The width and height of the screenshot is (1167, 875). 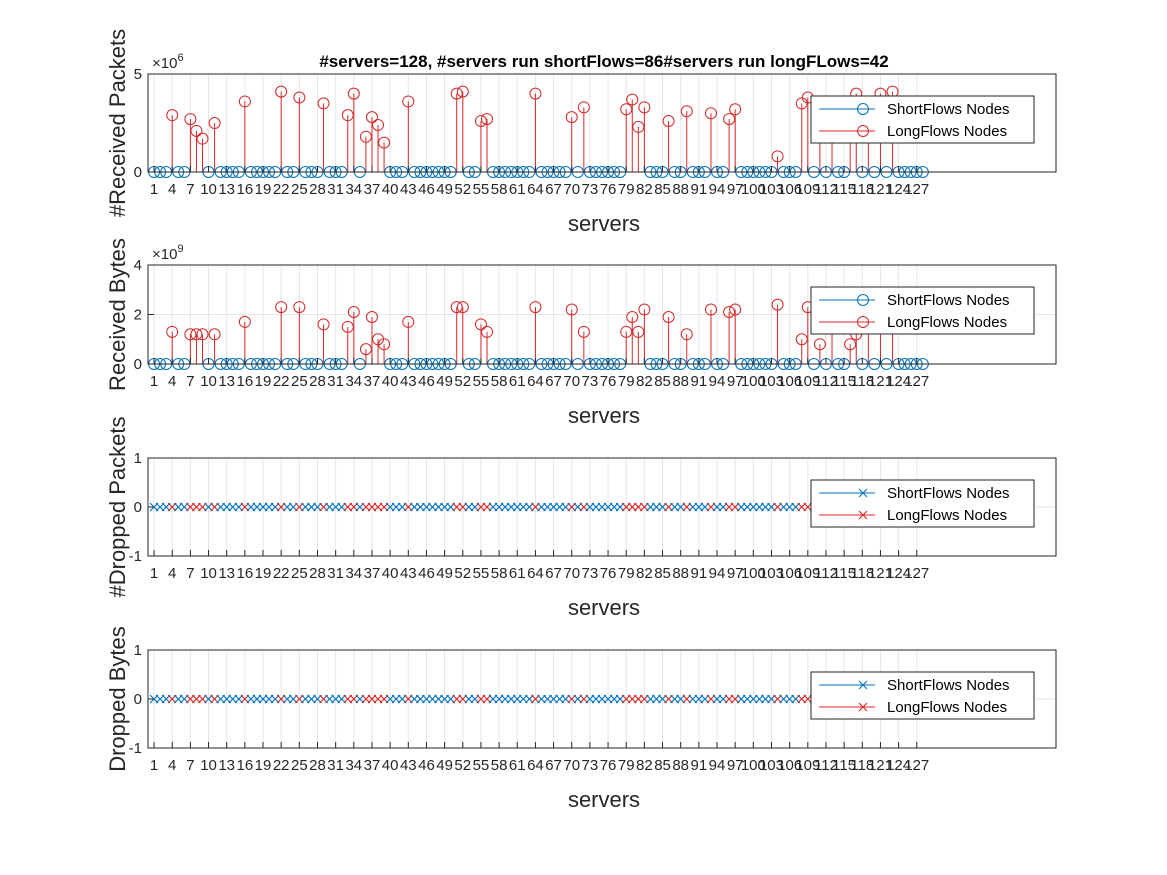 What do you see at coordinates (680, 765) in the screenshot?
I see `x-tick-label: 88` at bounding box center [680, 765].